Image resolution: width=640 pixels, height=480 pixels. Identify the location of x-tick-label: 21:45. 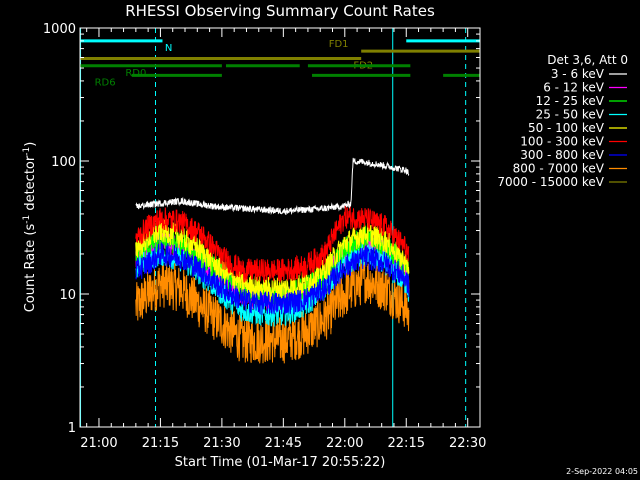
(283, 443).